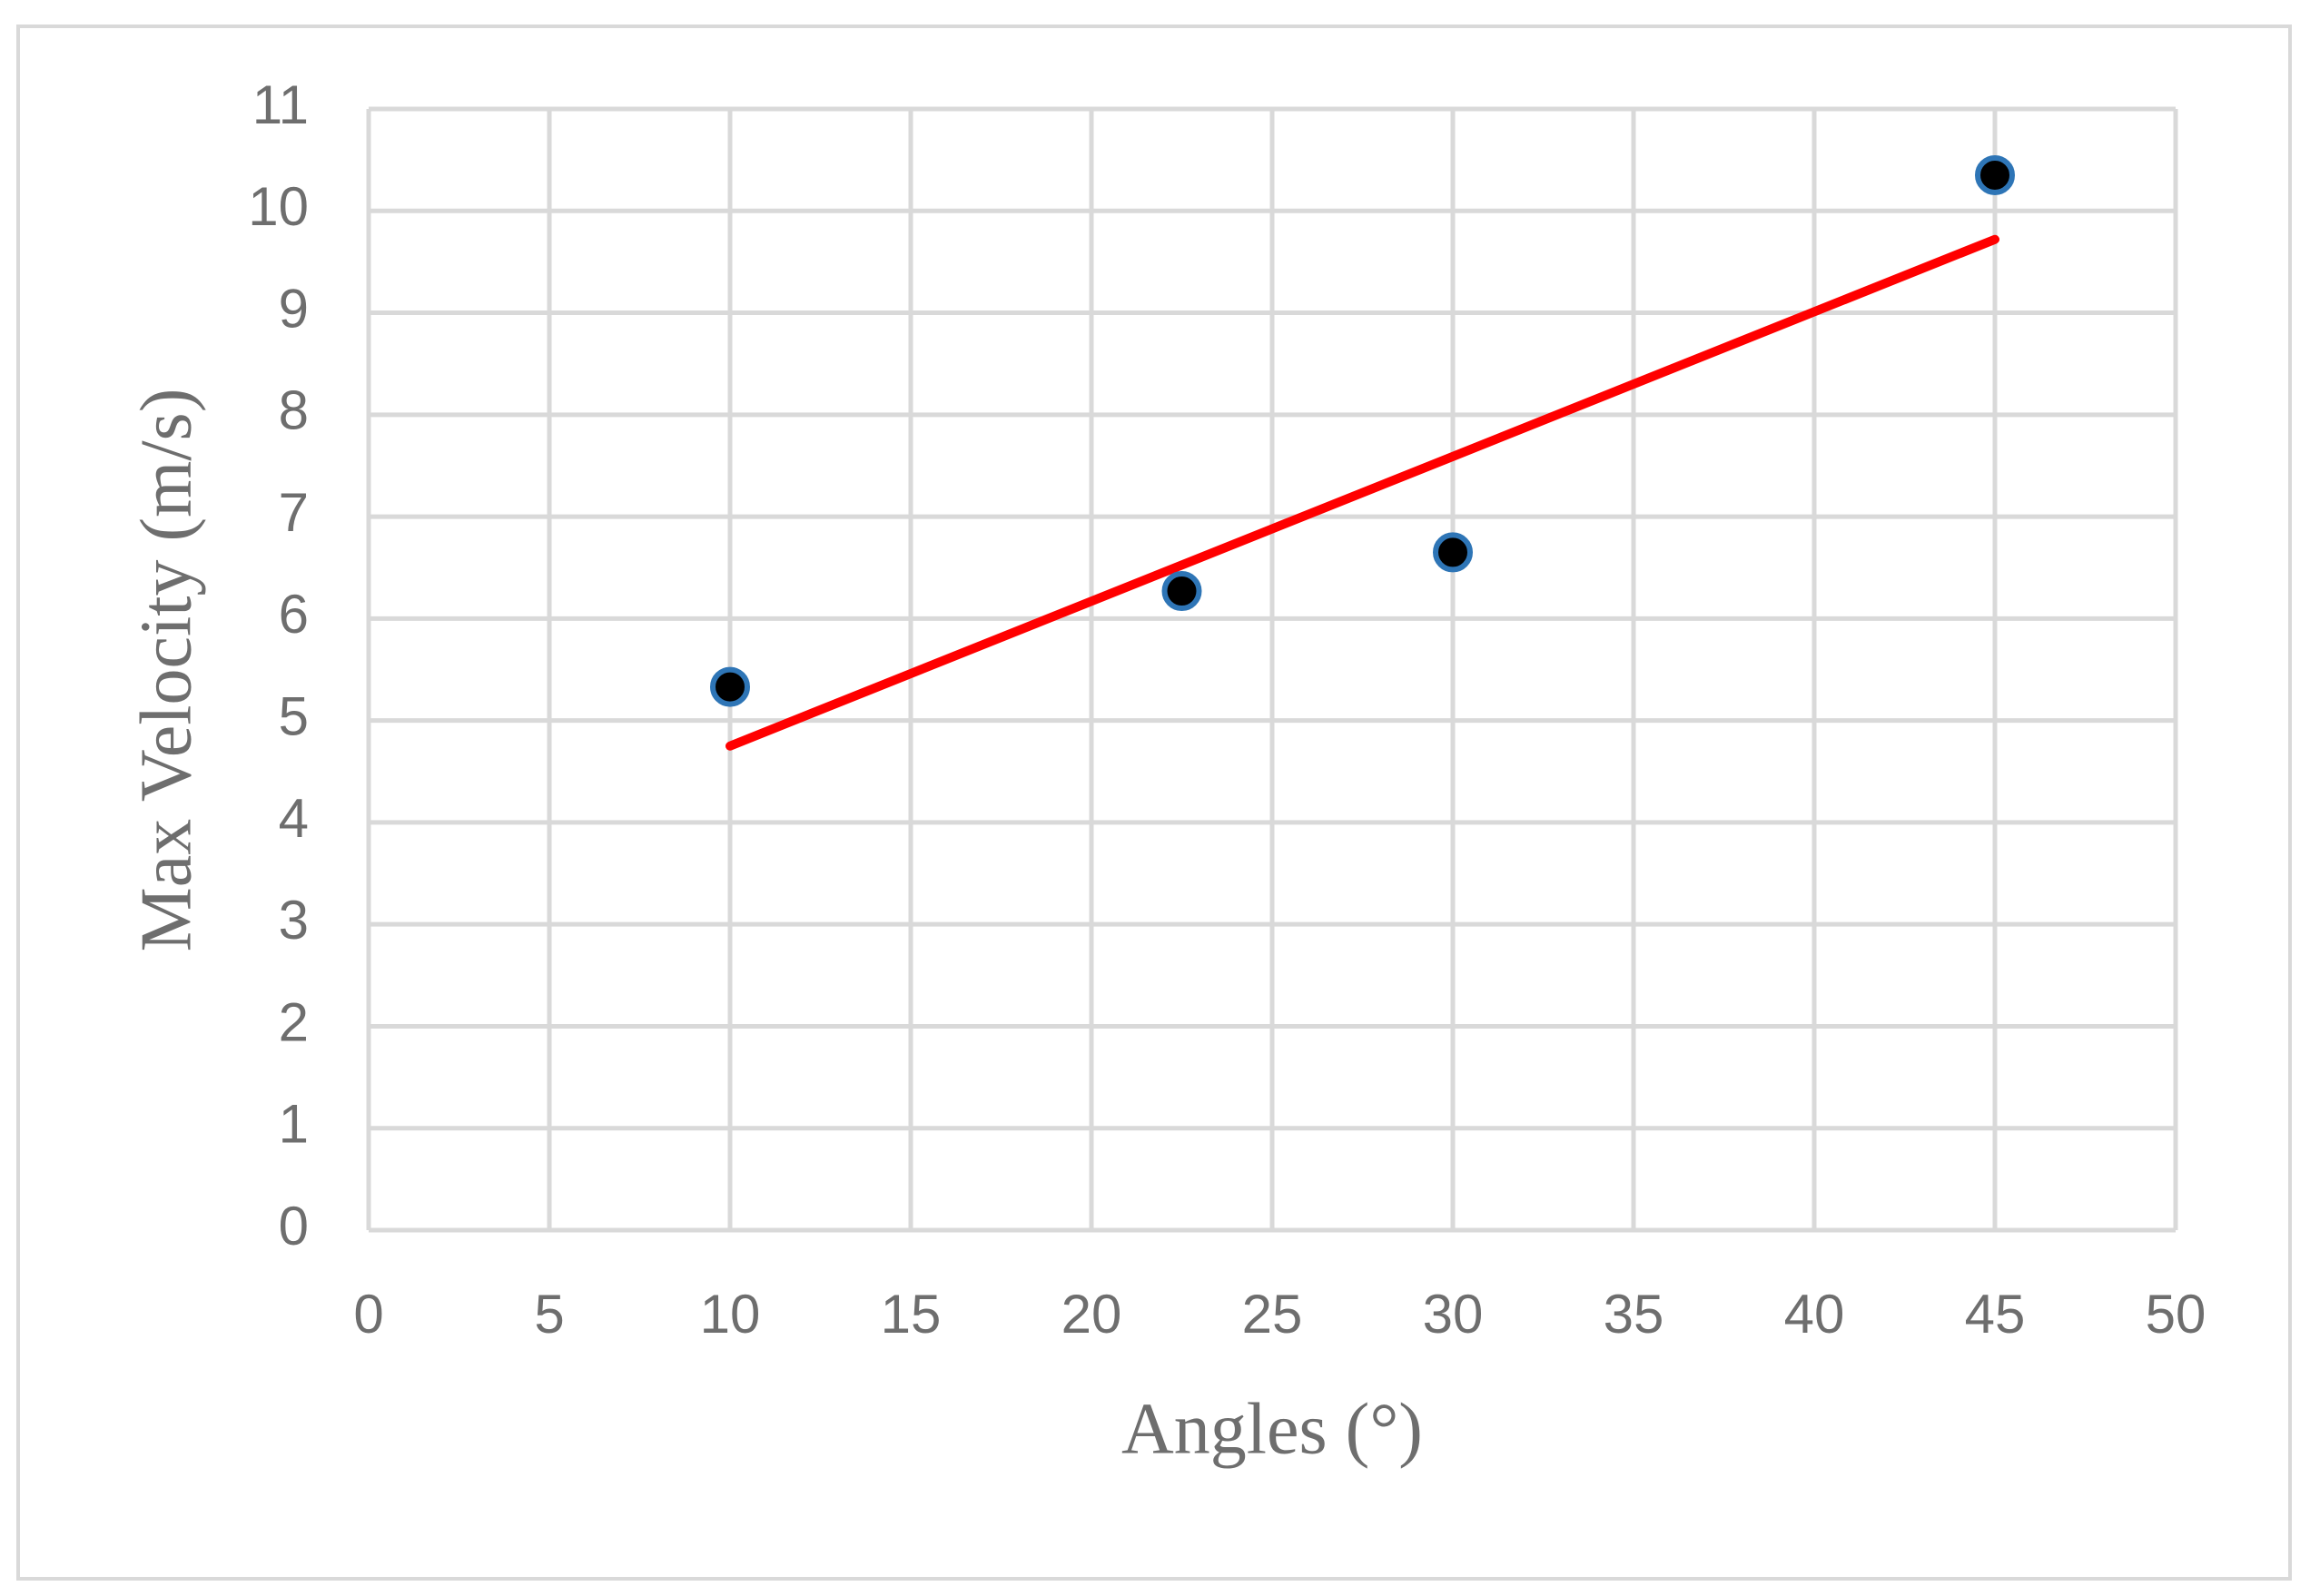 The width and height of the screenshot is (2310, 1596). Describe the element at coordinates (294, 1226) in the screenshot. I see `y-tick-label: 0` at that location.